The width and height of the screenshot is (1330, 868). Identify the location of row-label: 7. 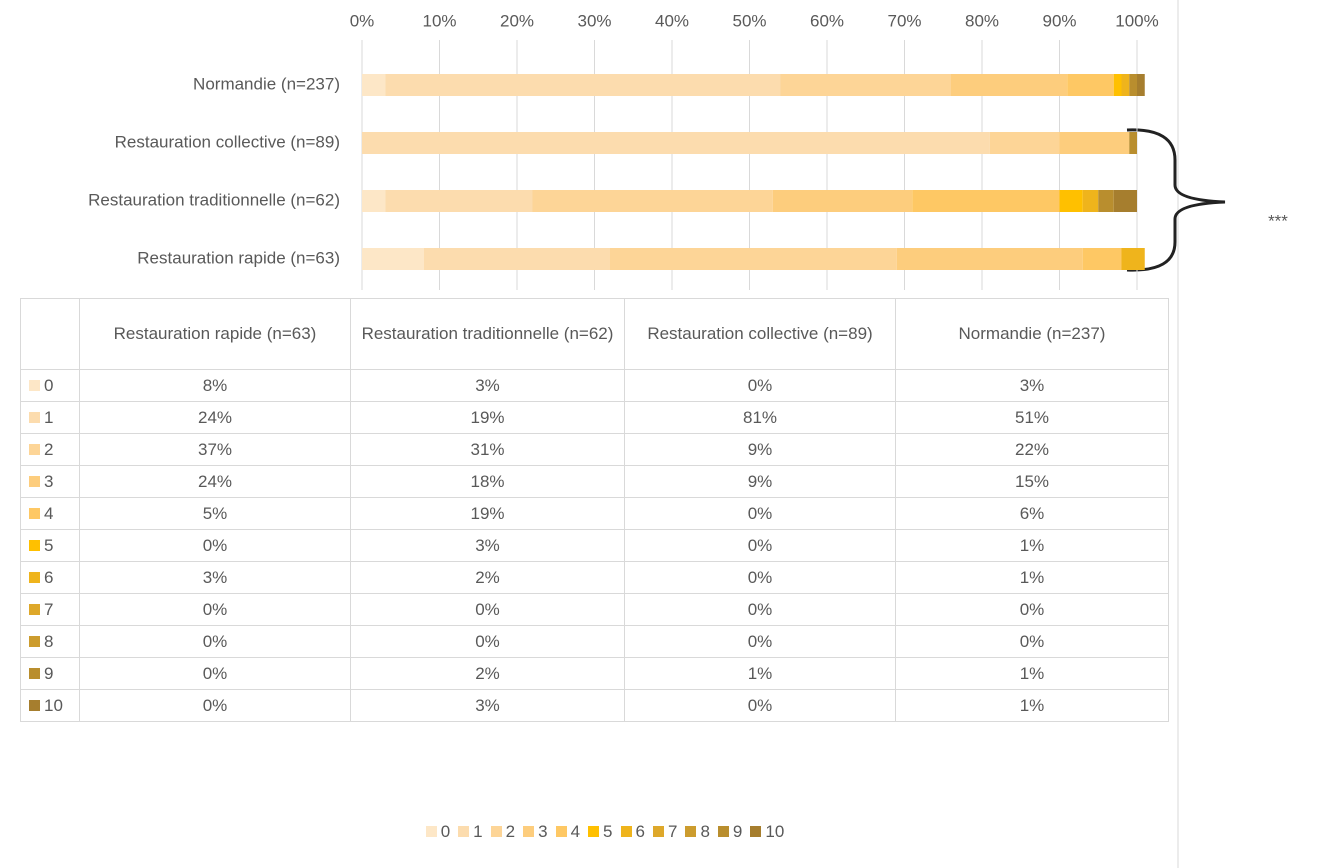
(50, 609).